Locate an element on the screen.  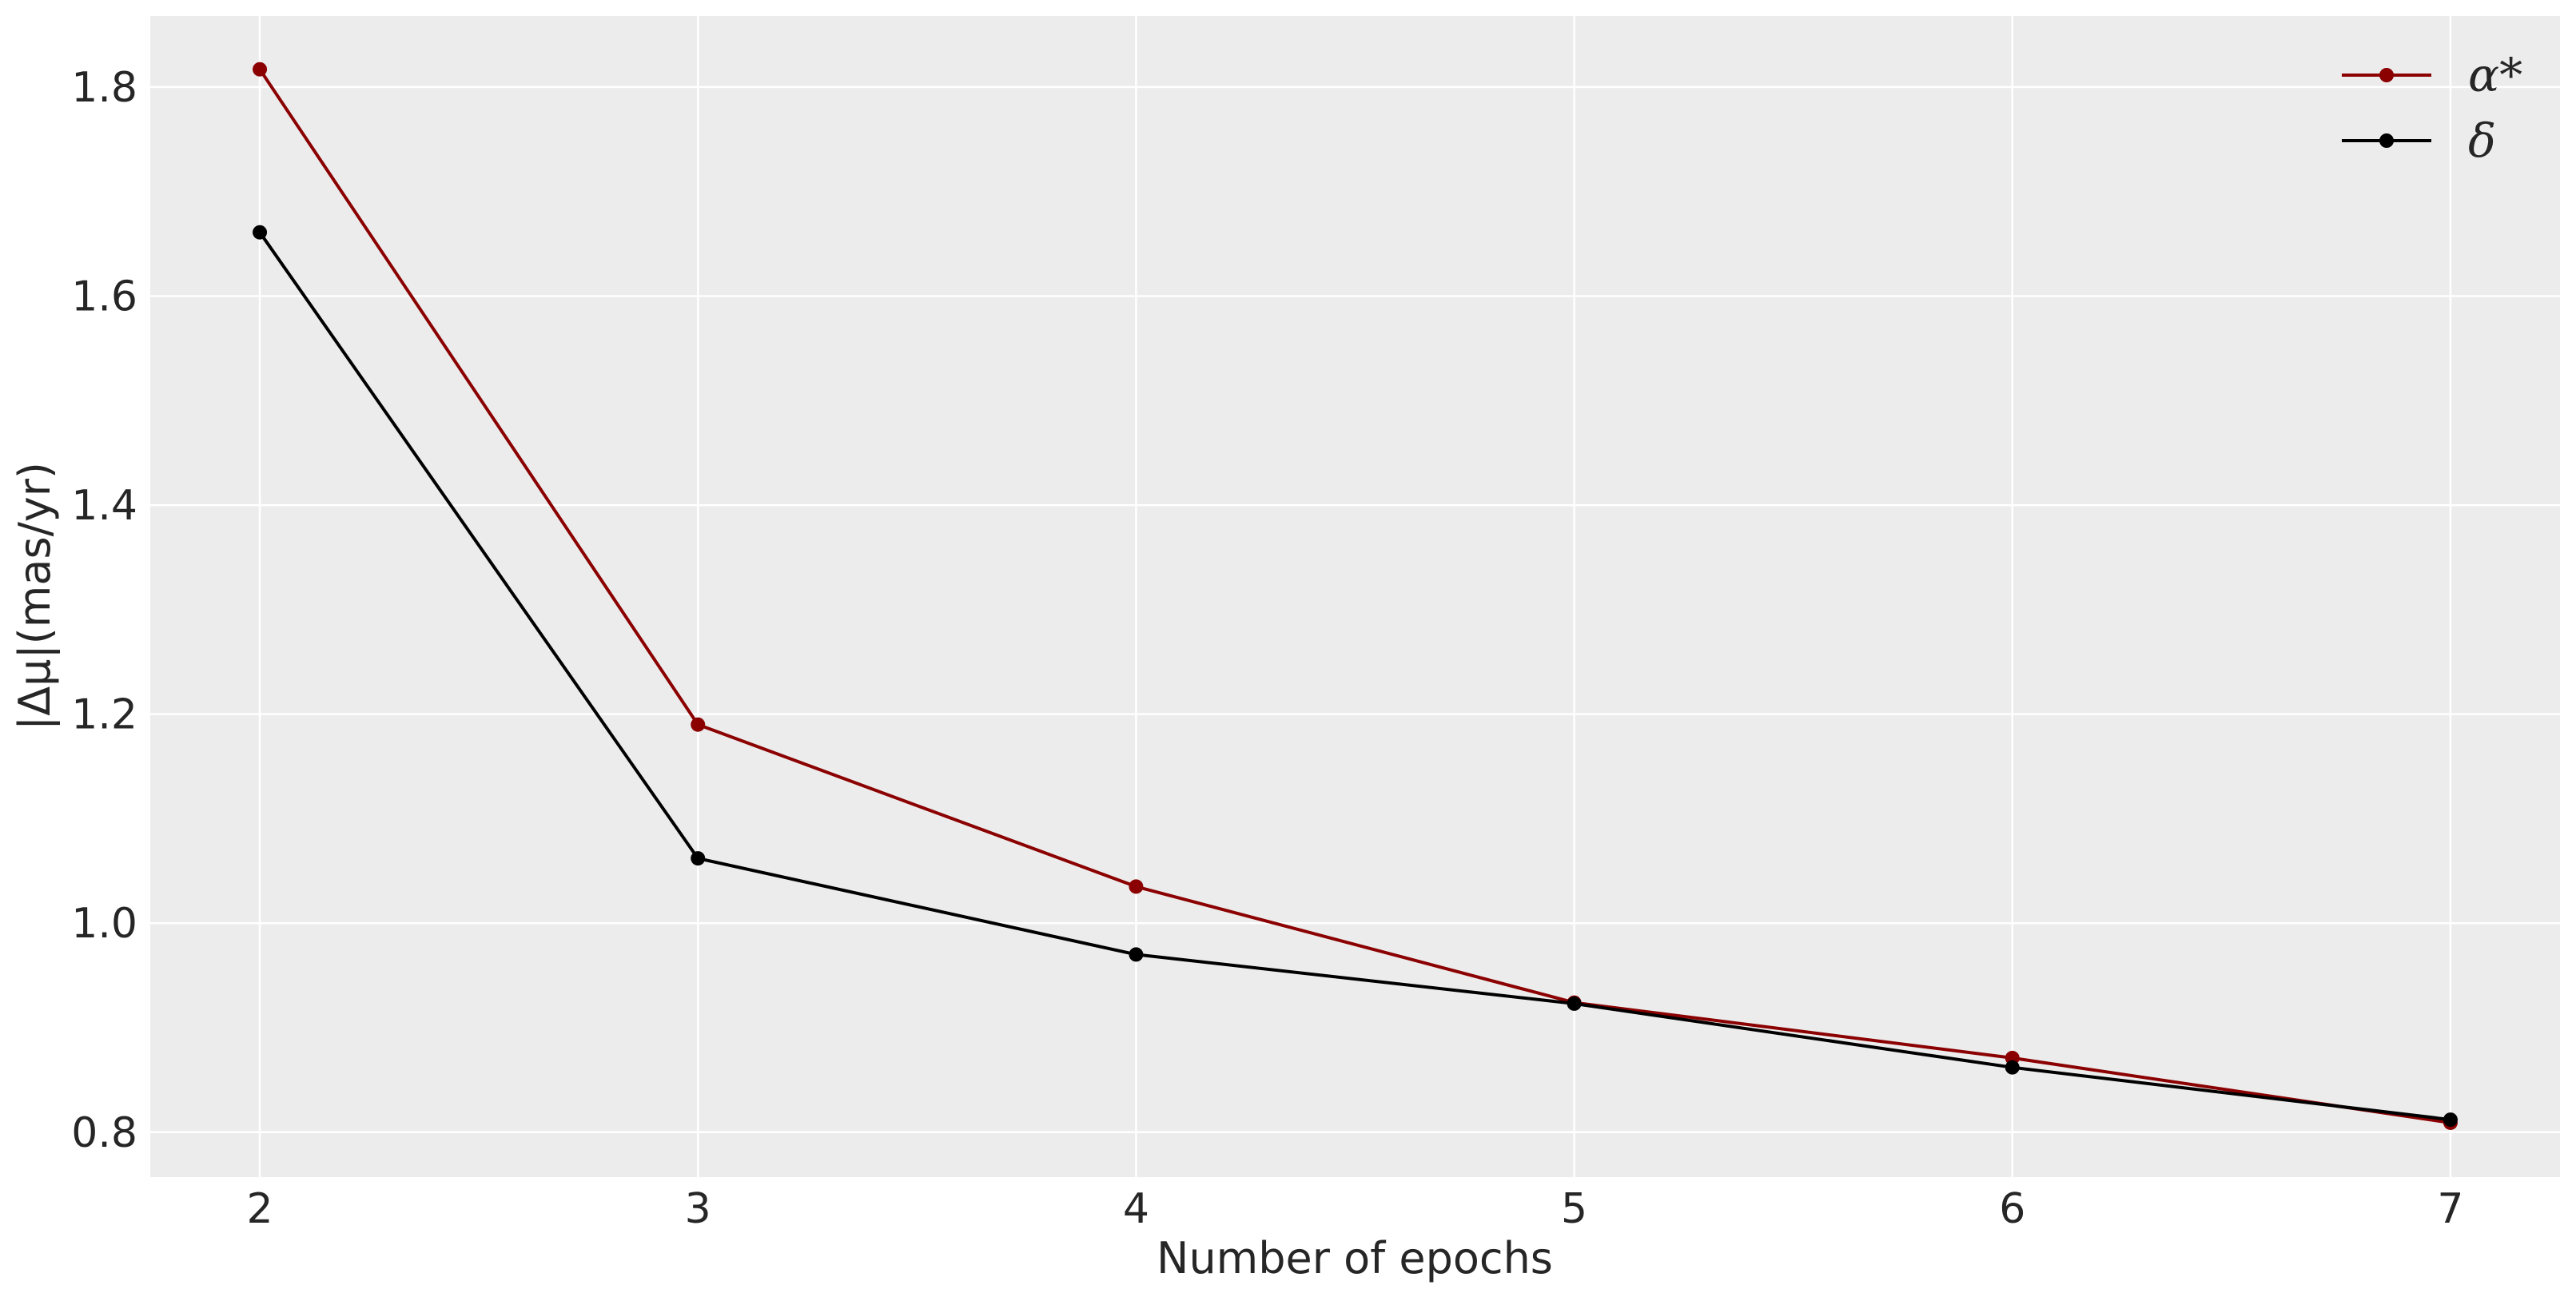
x-tick-label: 7 is located at coordinates (2450, 1209).